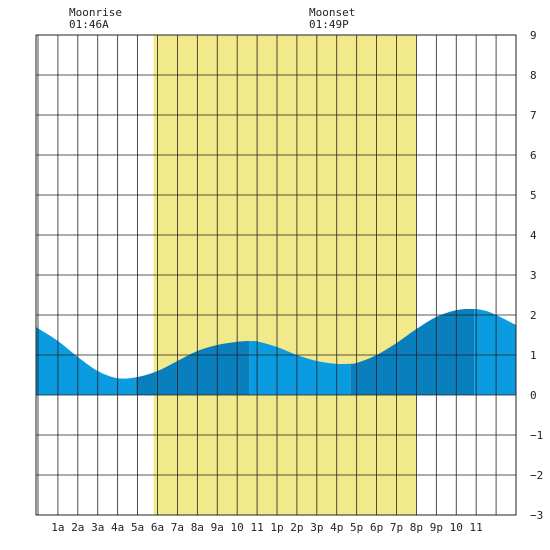 This screenshot has height=550, width=550. I want to click on y-tick-label: 8, so click(533, 75).